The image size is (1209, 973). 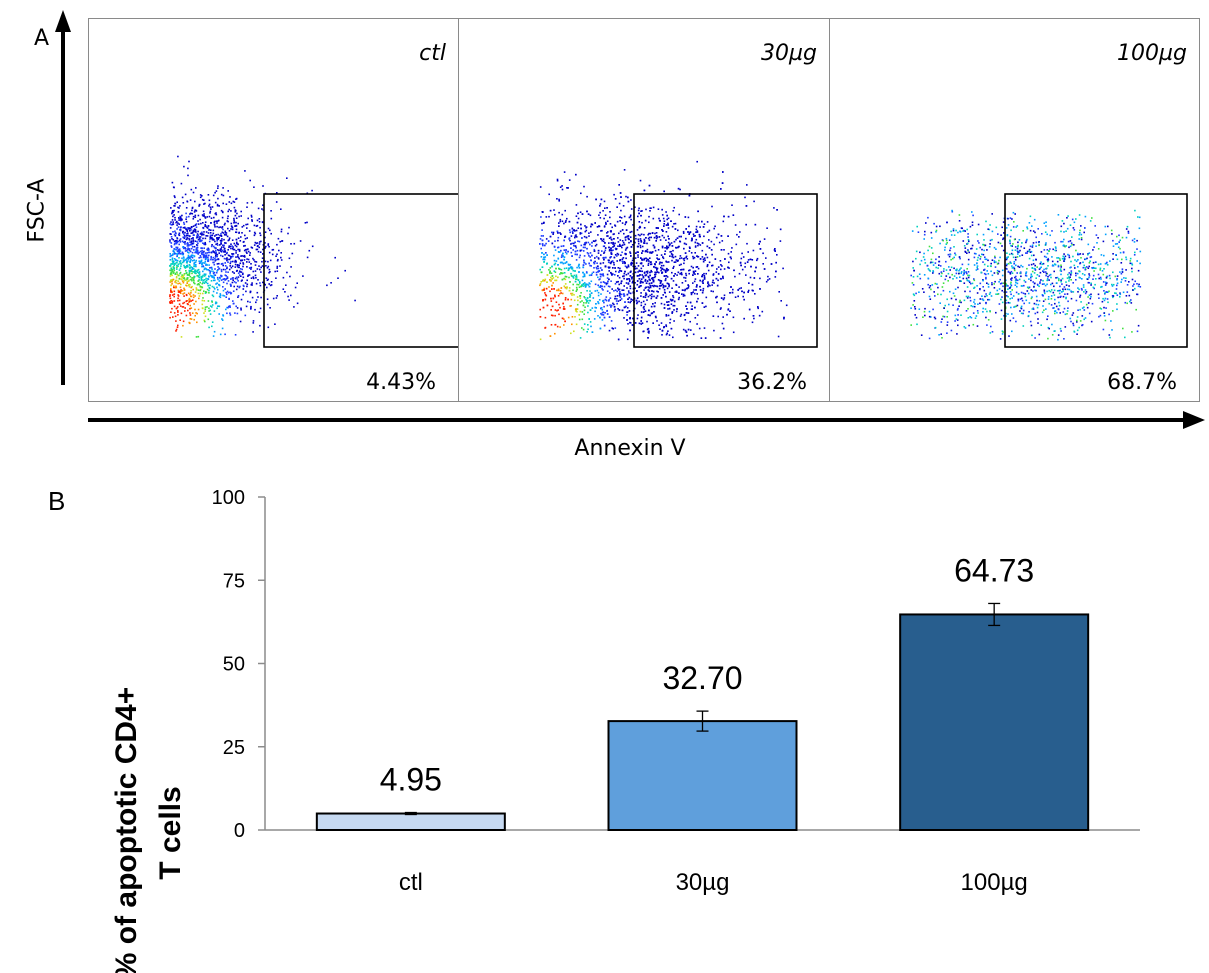 I want to click on x-tick-label: 30µg, so click(x=703, y=882).